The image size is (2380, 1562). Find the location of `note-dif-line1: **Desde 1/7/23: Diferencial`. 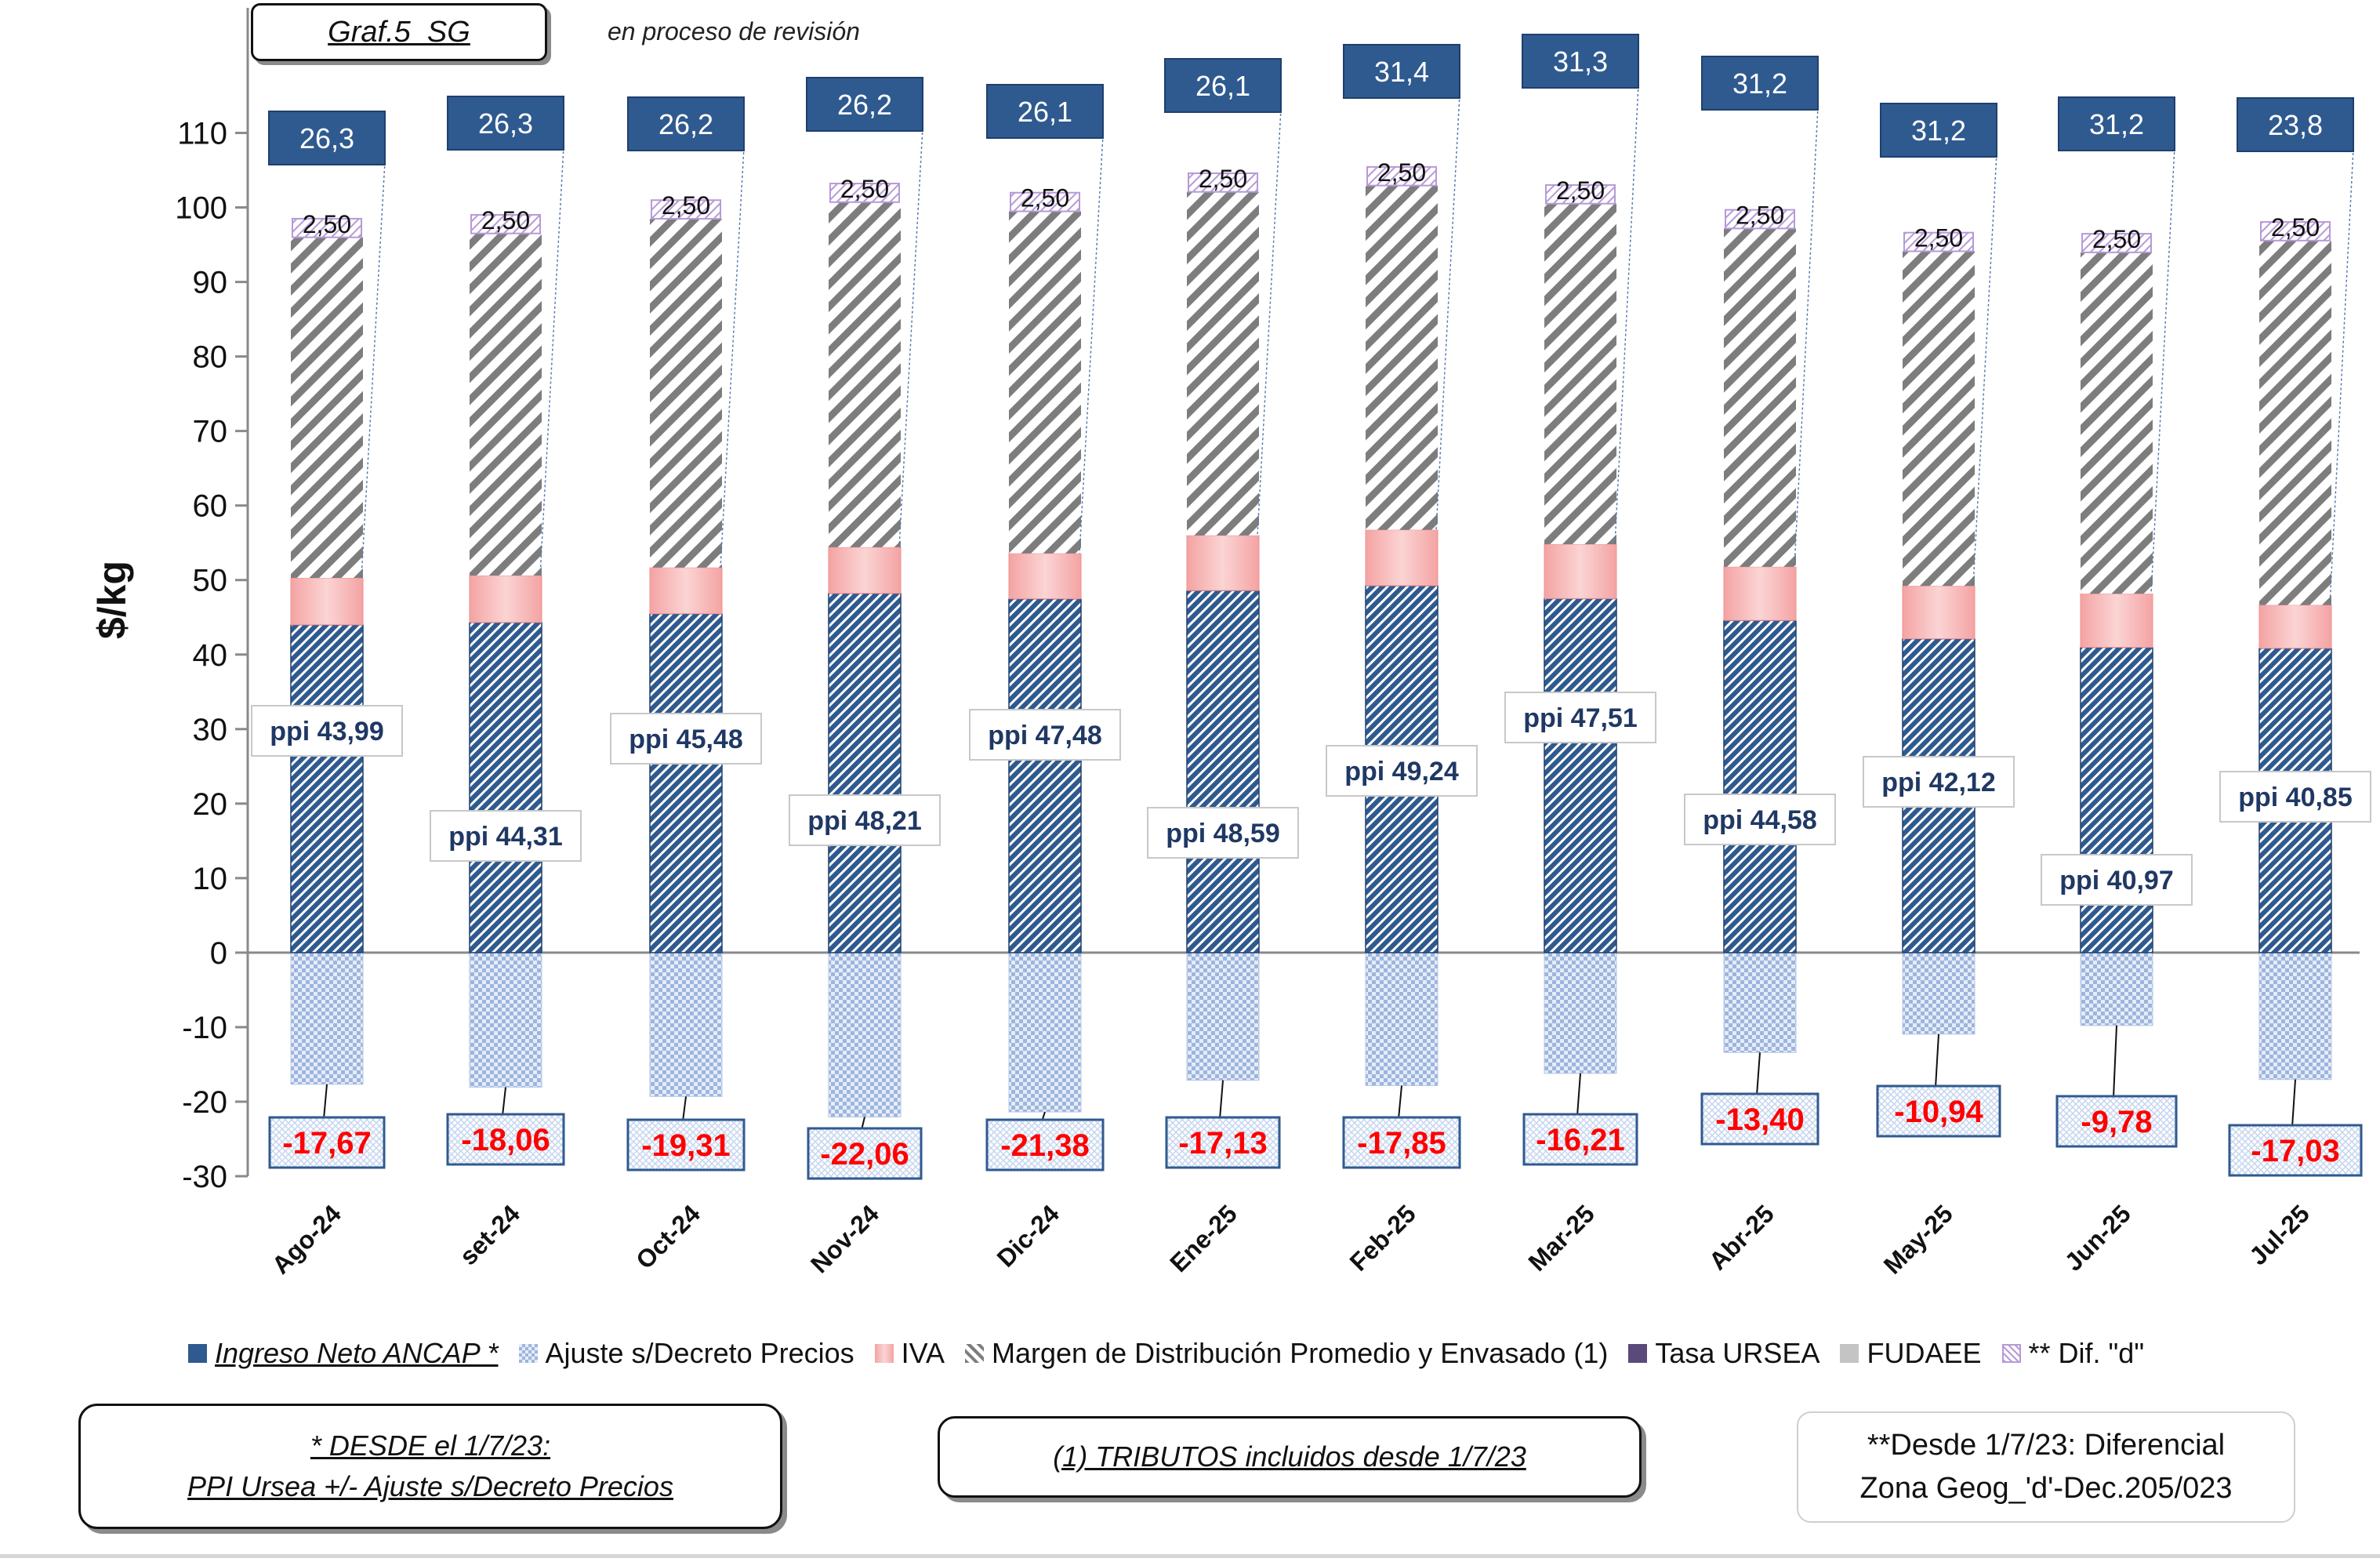

note-dif-line1: **Desde 1/7/23: Diferencial is located at coordinates (2046, 1445).